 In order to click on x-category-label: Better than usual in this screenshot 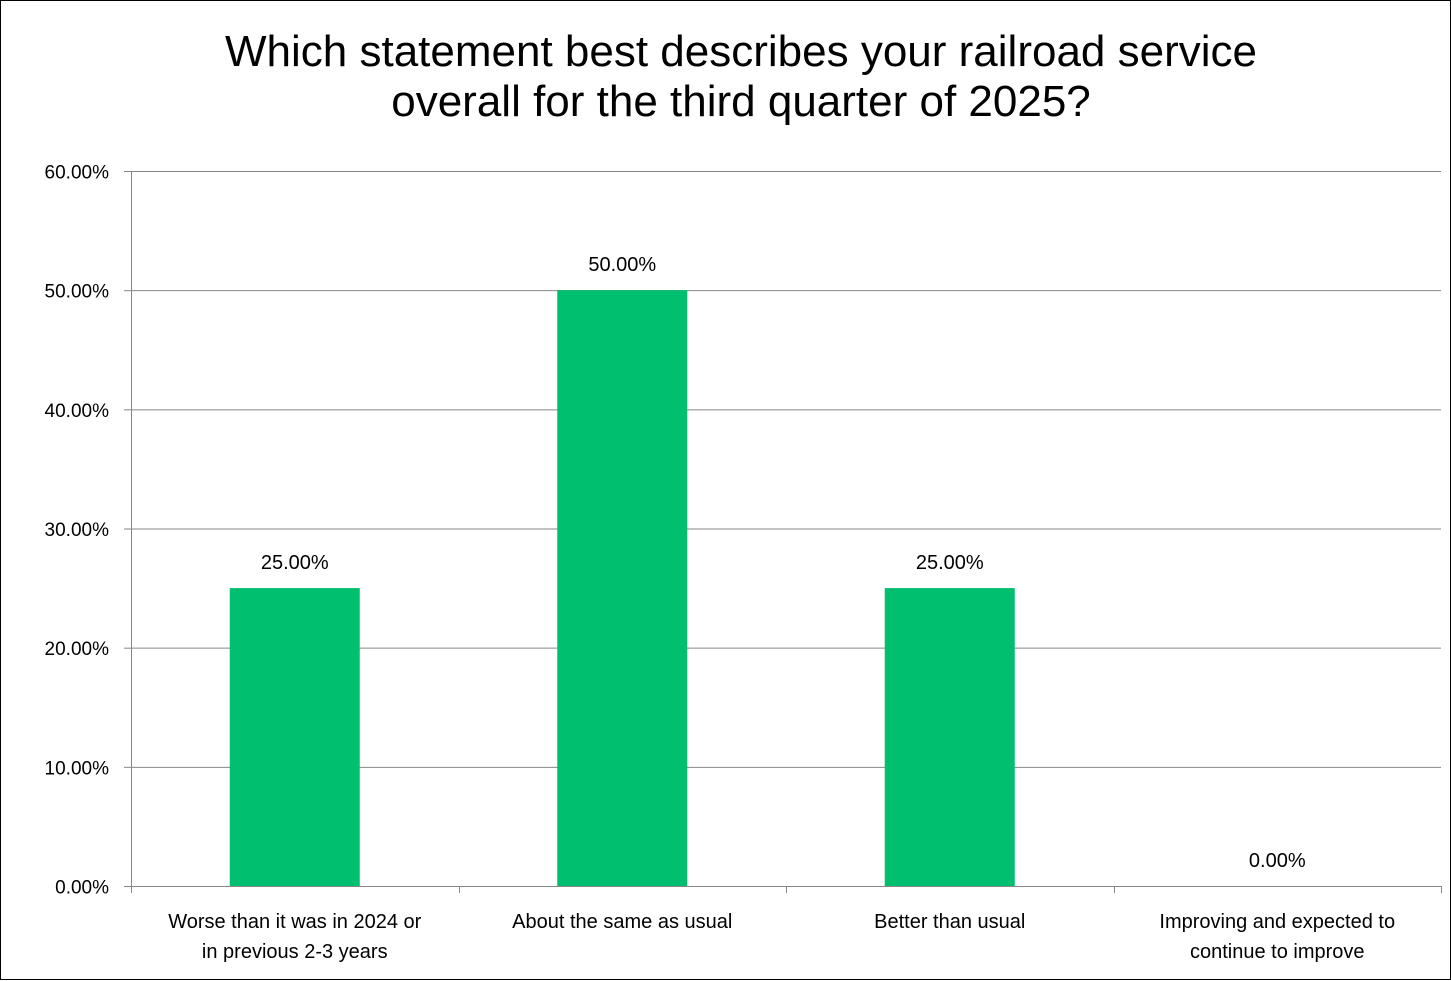, I will do `click(949, 922)`.